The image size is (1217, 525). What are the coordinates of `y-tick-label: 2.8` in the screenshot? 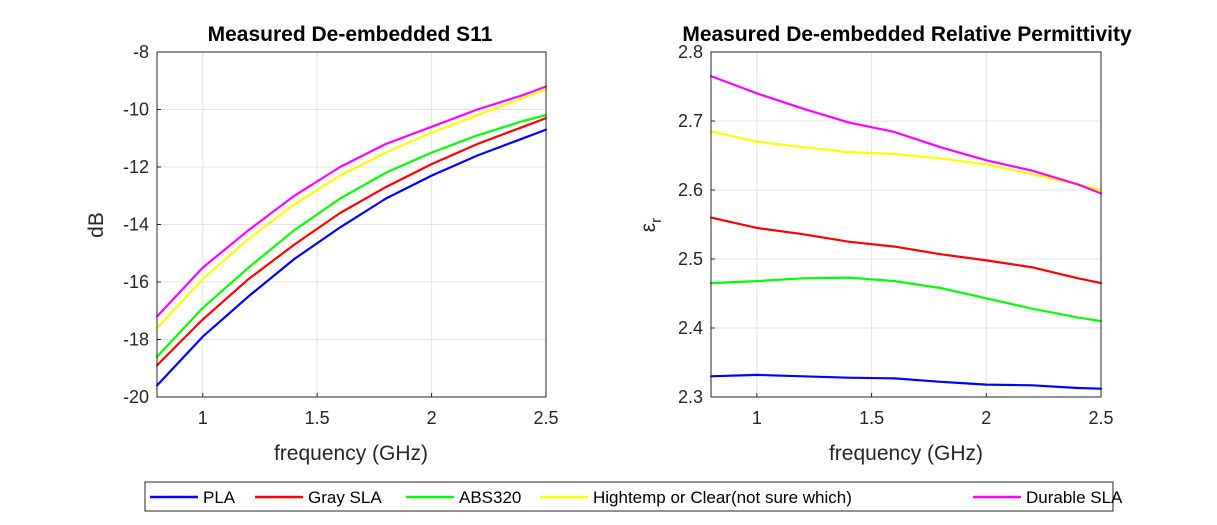 It's located at (690, 52).